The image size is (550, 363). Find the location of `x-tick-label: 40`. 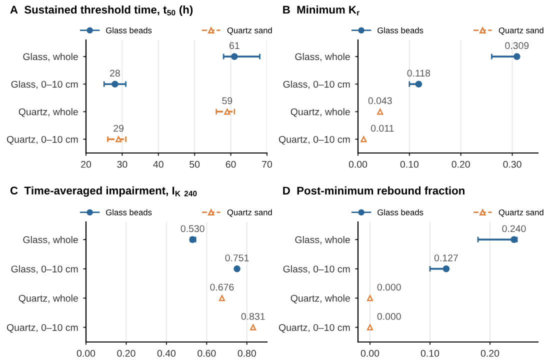

x-tick-label: 40 is located at coordinates (158, 164).